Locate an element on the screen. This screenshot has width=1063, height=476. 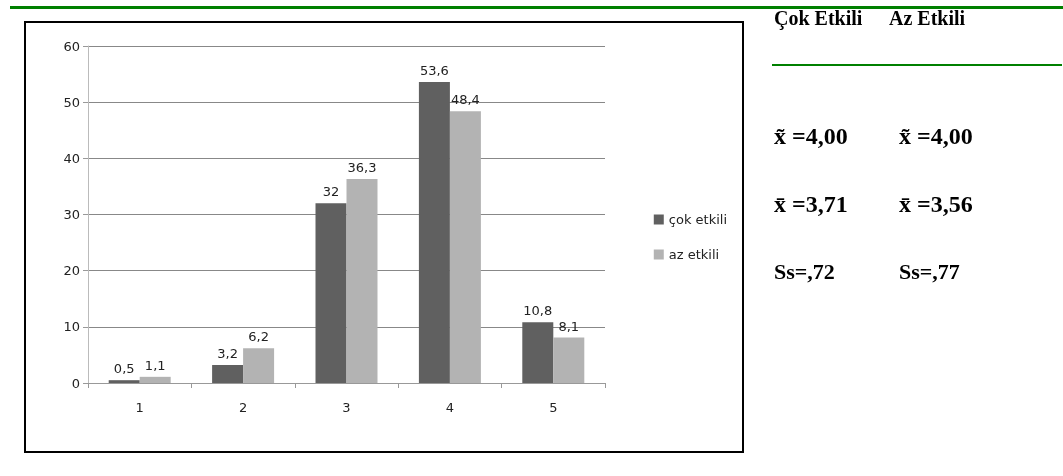
x-tick-label: 4 is located at coordinates (450, 407).